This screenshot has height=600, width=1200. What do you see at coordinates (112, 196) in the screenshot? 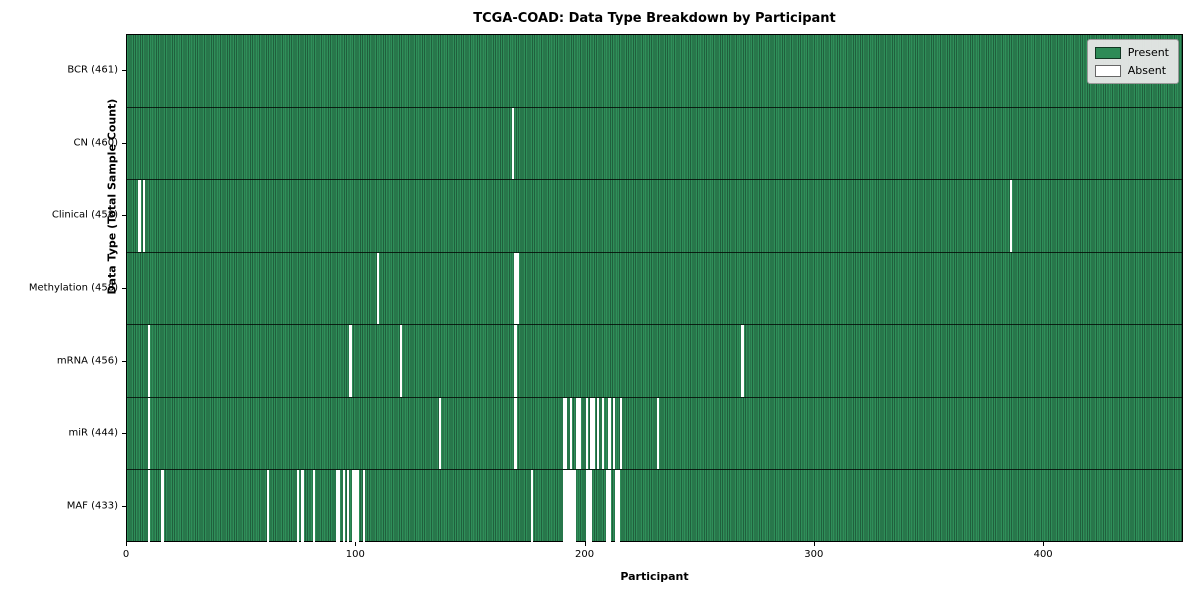
I see `y-axis-label: Data Type (Total Sample Count)` at bounding box center [112, 196].